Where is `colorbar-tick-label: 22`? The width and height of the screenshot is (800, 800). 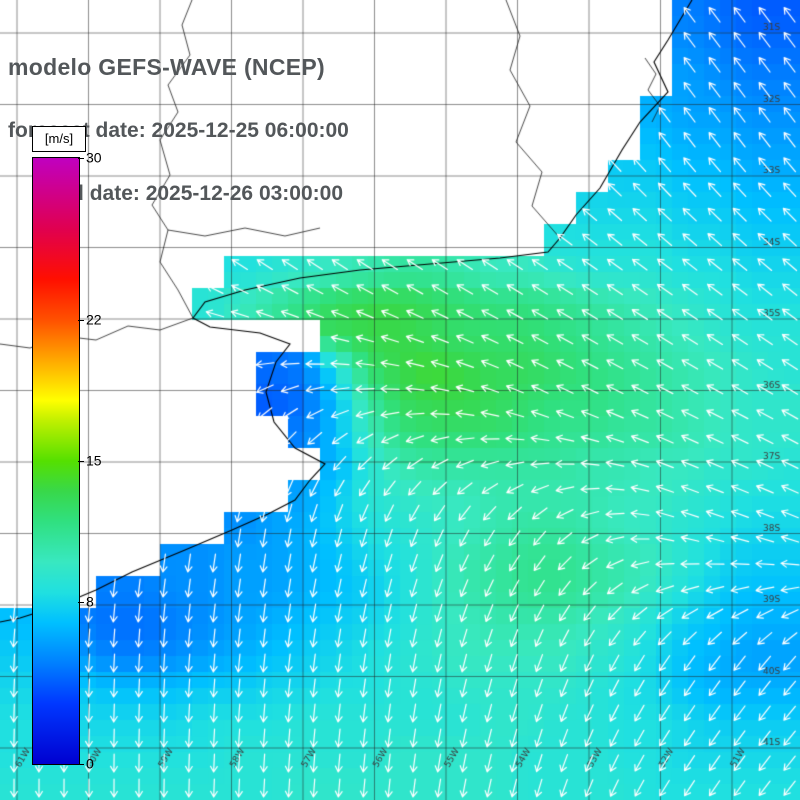 colorbar-tick-label: 22 is located at coordinates (94, 319).